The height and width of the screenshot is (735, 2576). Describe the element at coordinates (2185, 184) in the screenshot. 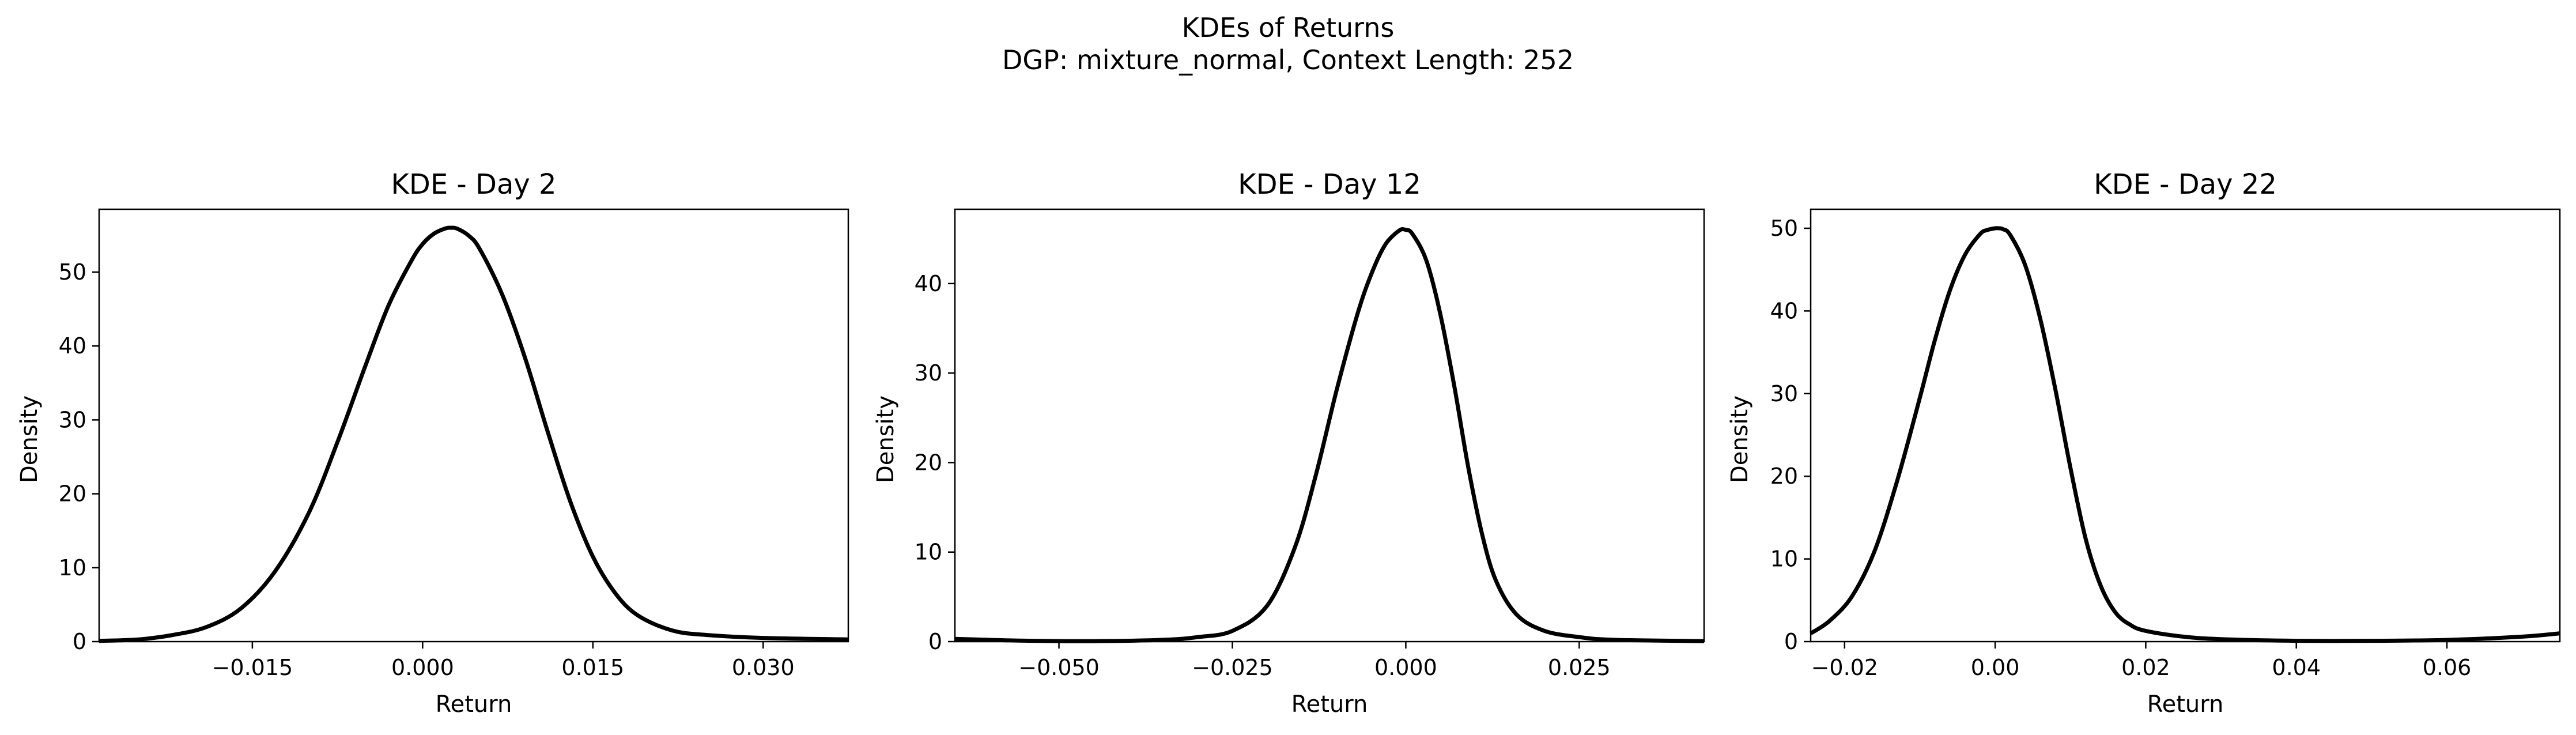

I see `subplot-title: KDE - Day 22` at that location.